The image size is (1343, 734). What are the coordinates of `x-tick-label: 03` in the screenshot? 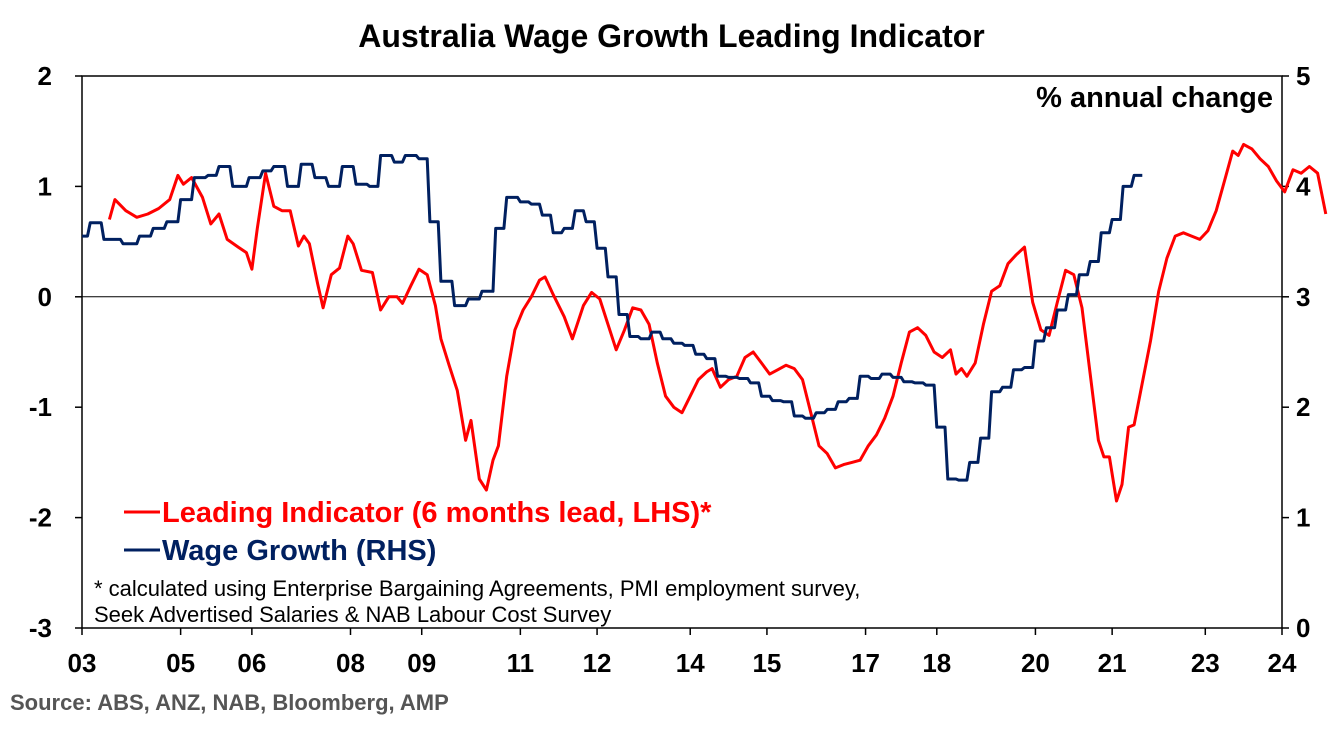 It's located at (82, 663).